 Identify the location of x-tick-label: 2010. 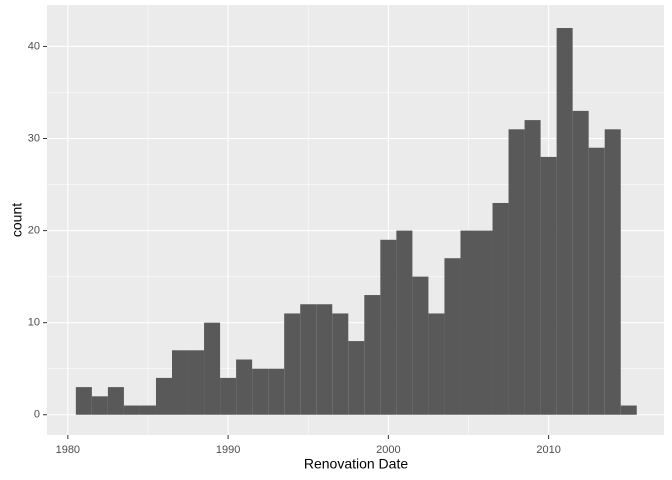
(548, 450).